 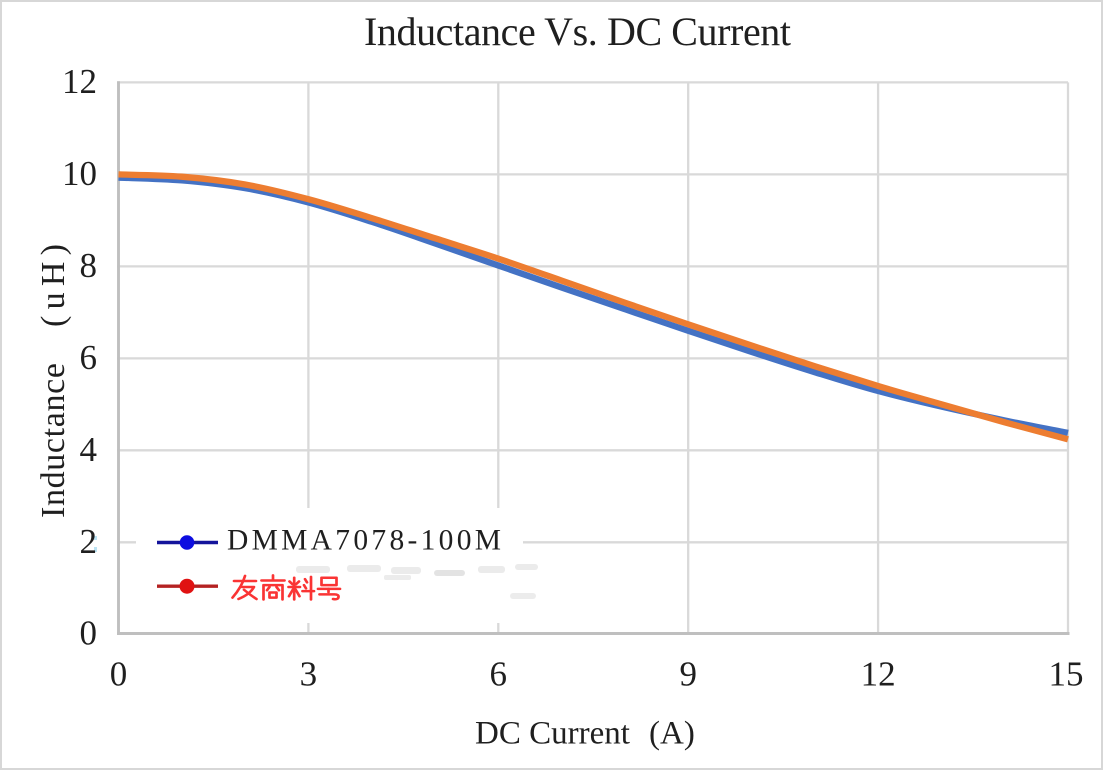 What do you see at coordinates (309, 674) in the screenshot?
I see `svg-text: 3` at bounding box center [309, 674].